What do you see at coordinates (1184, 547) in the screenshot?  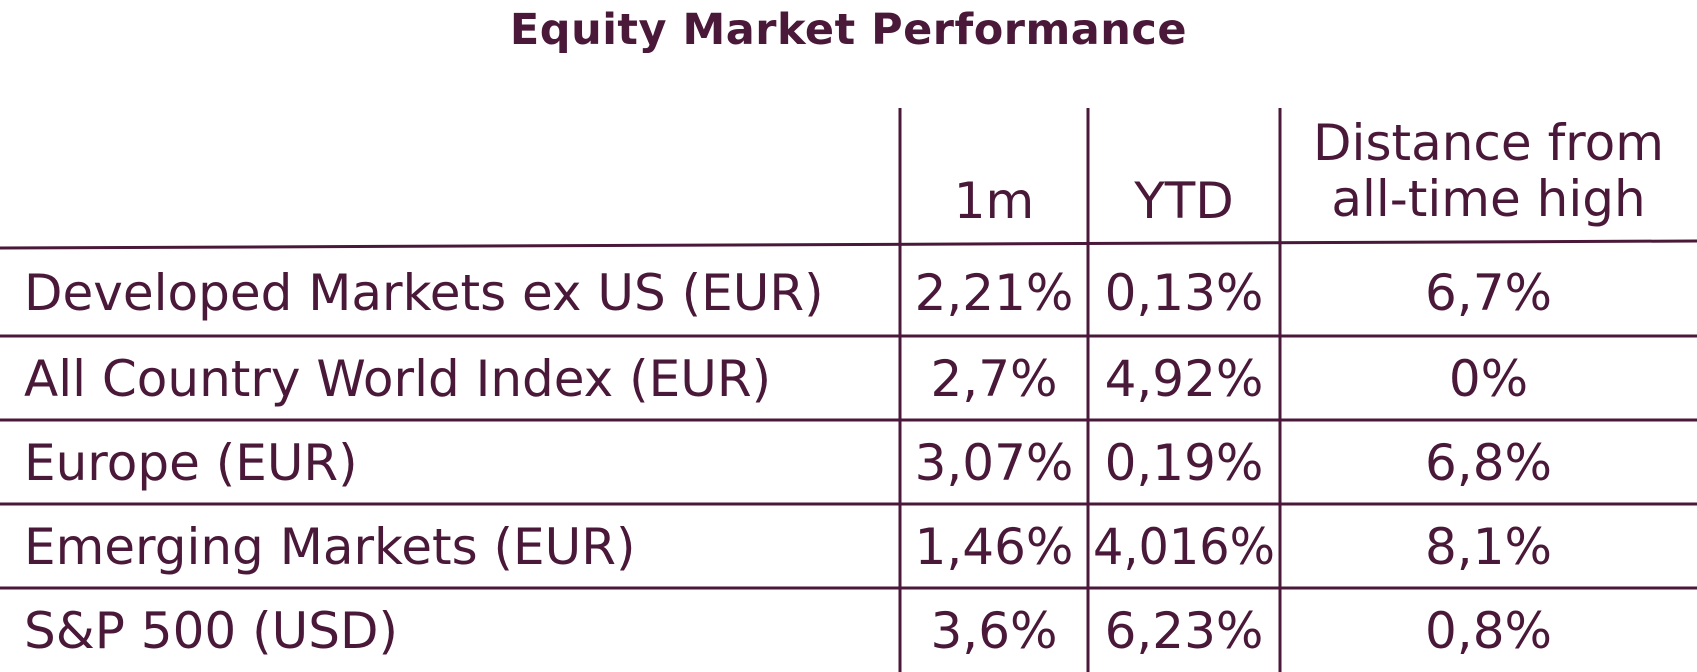 I see `cell-ytd: 4,016%` at bounding box center [1184, 547].